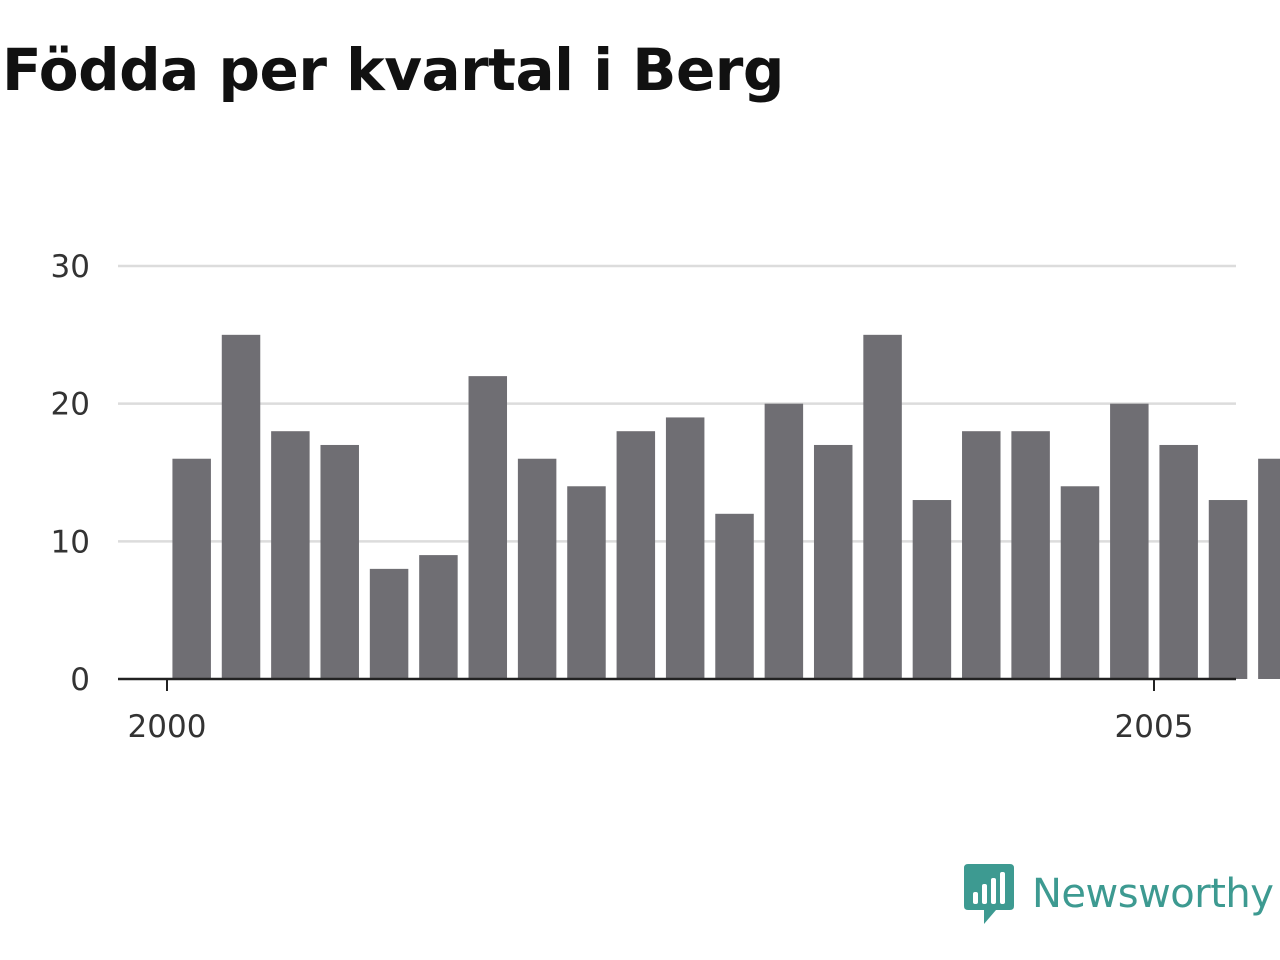  Describe the element at coordinates (80, 680) in the screenshot. I see `y-tick-label: 0` at that location.